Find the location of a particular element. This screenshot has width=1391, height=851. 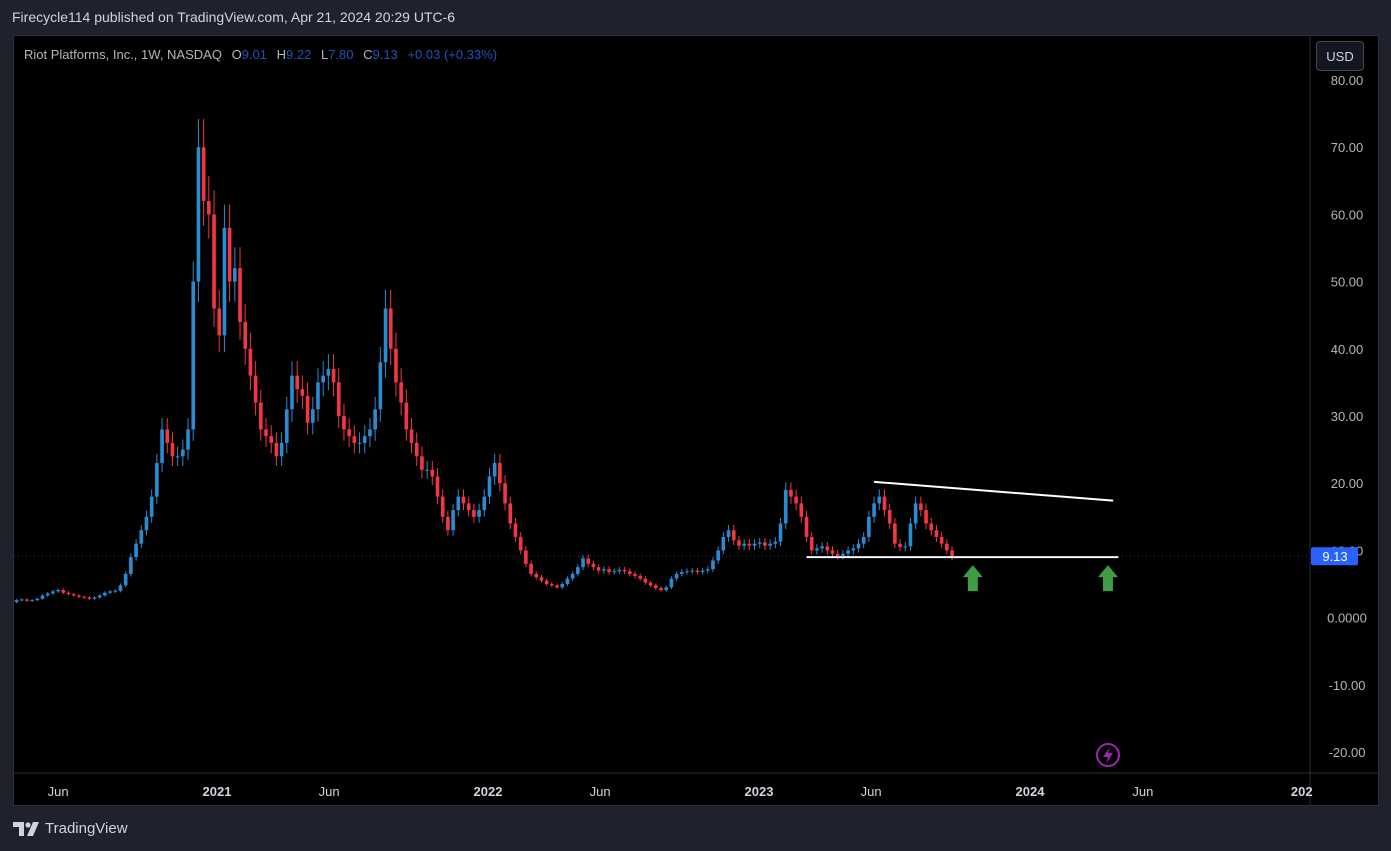

symbol-name: Riot Platforms, Inc., 1W, NASDAQ is located at coordinates (123, 54).